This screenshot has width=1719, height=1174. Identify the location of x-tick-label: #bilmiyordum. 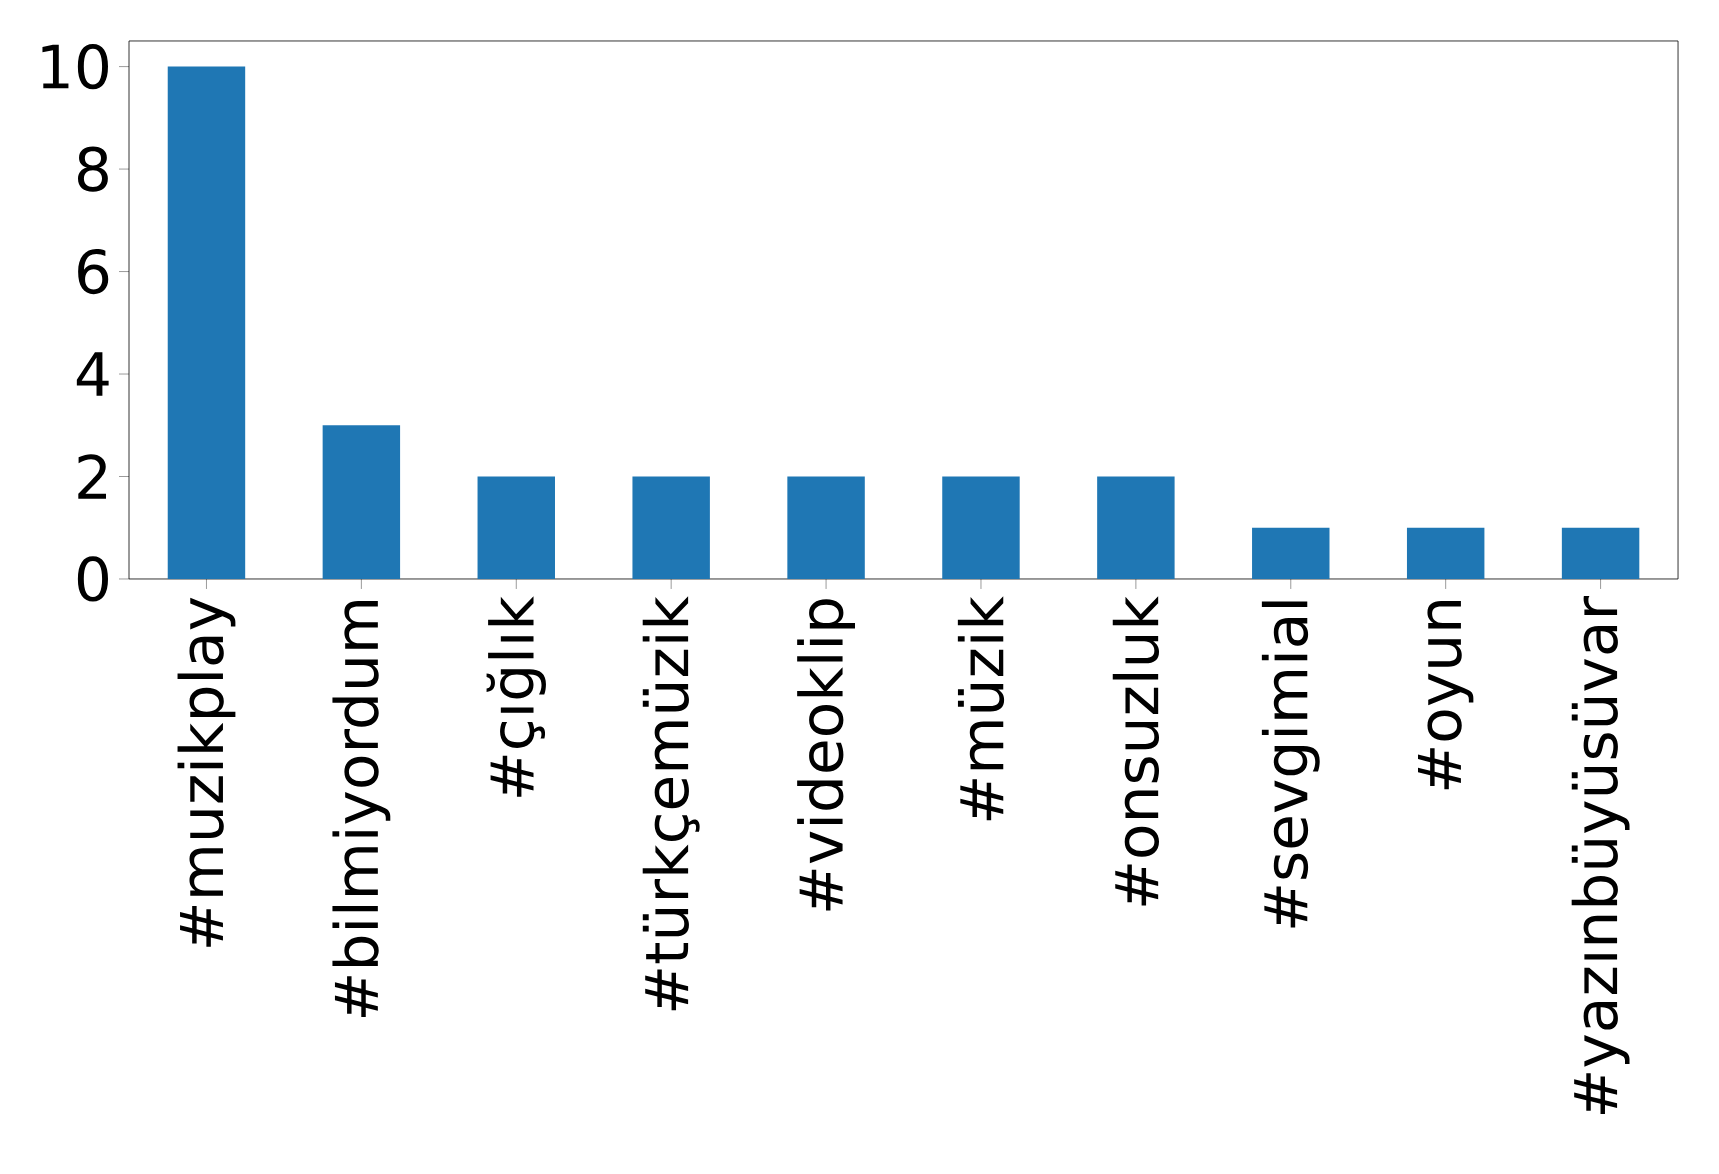
(361, 809).